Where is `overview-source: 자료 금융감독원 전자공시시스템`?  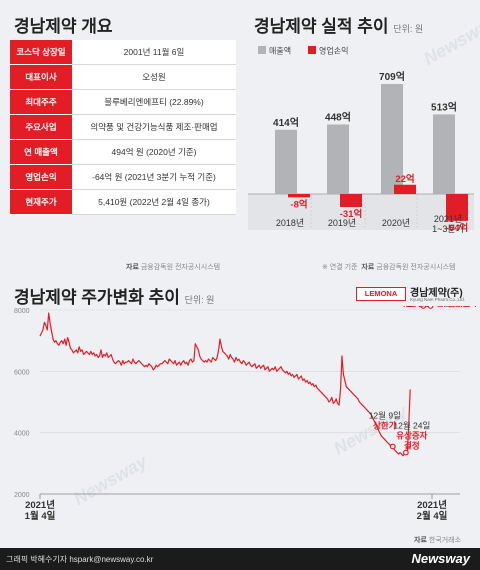 overview-source: 자료 금융감독원 전자공시시스템 is located at coordinates (173, 267).